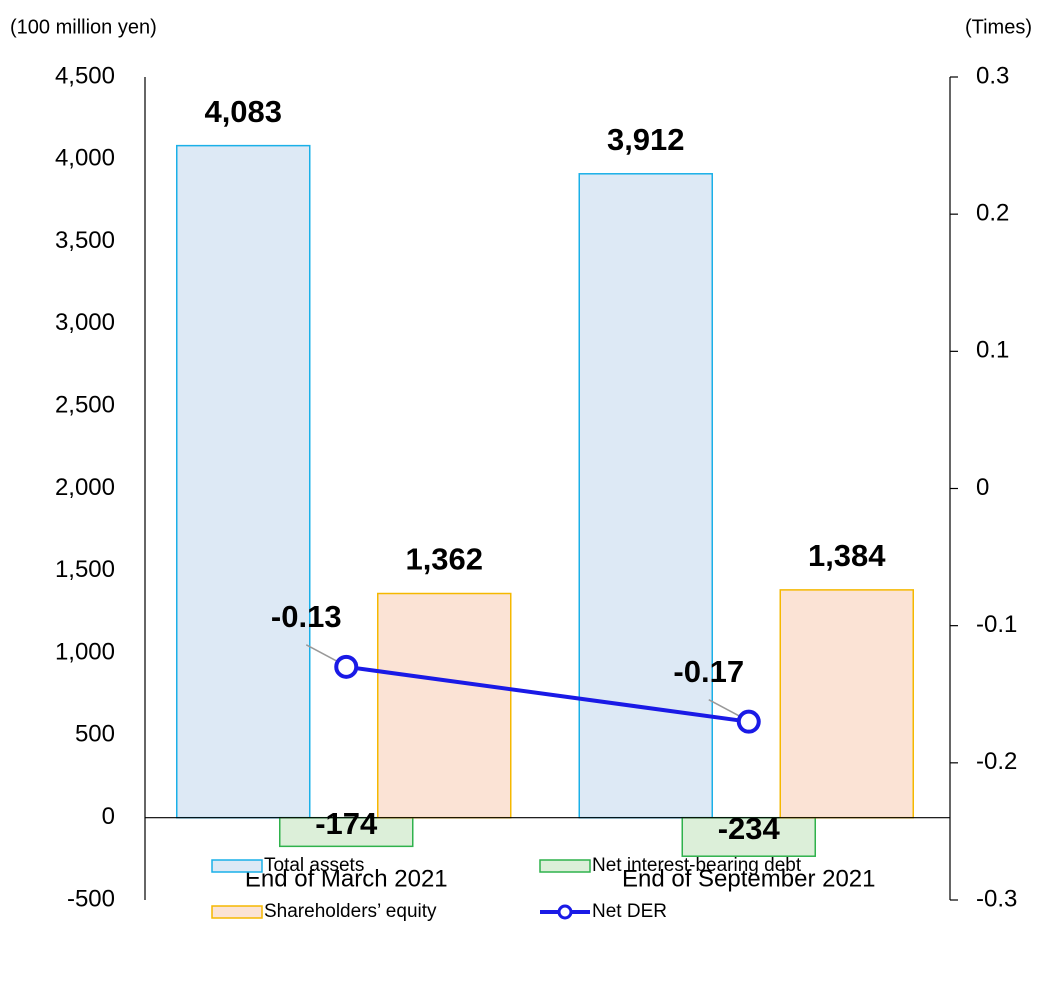 The height and width of the screenshot is (1007, 1040). I want to click on legend-label: Shareholders’ equity, so click(350, 911).